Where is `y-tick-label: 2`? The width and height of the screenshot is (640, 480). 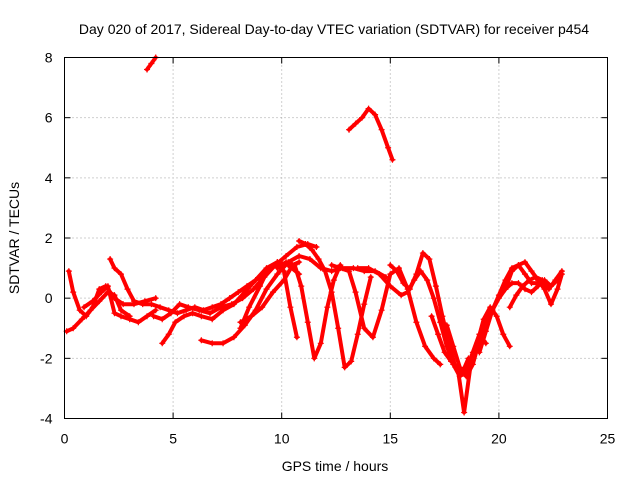
y-tick-label: 2 is located at coordinates (49, 238).